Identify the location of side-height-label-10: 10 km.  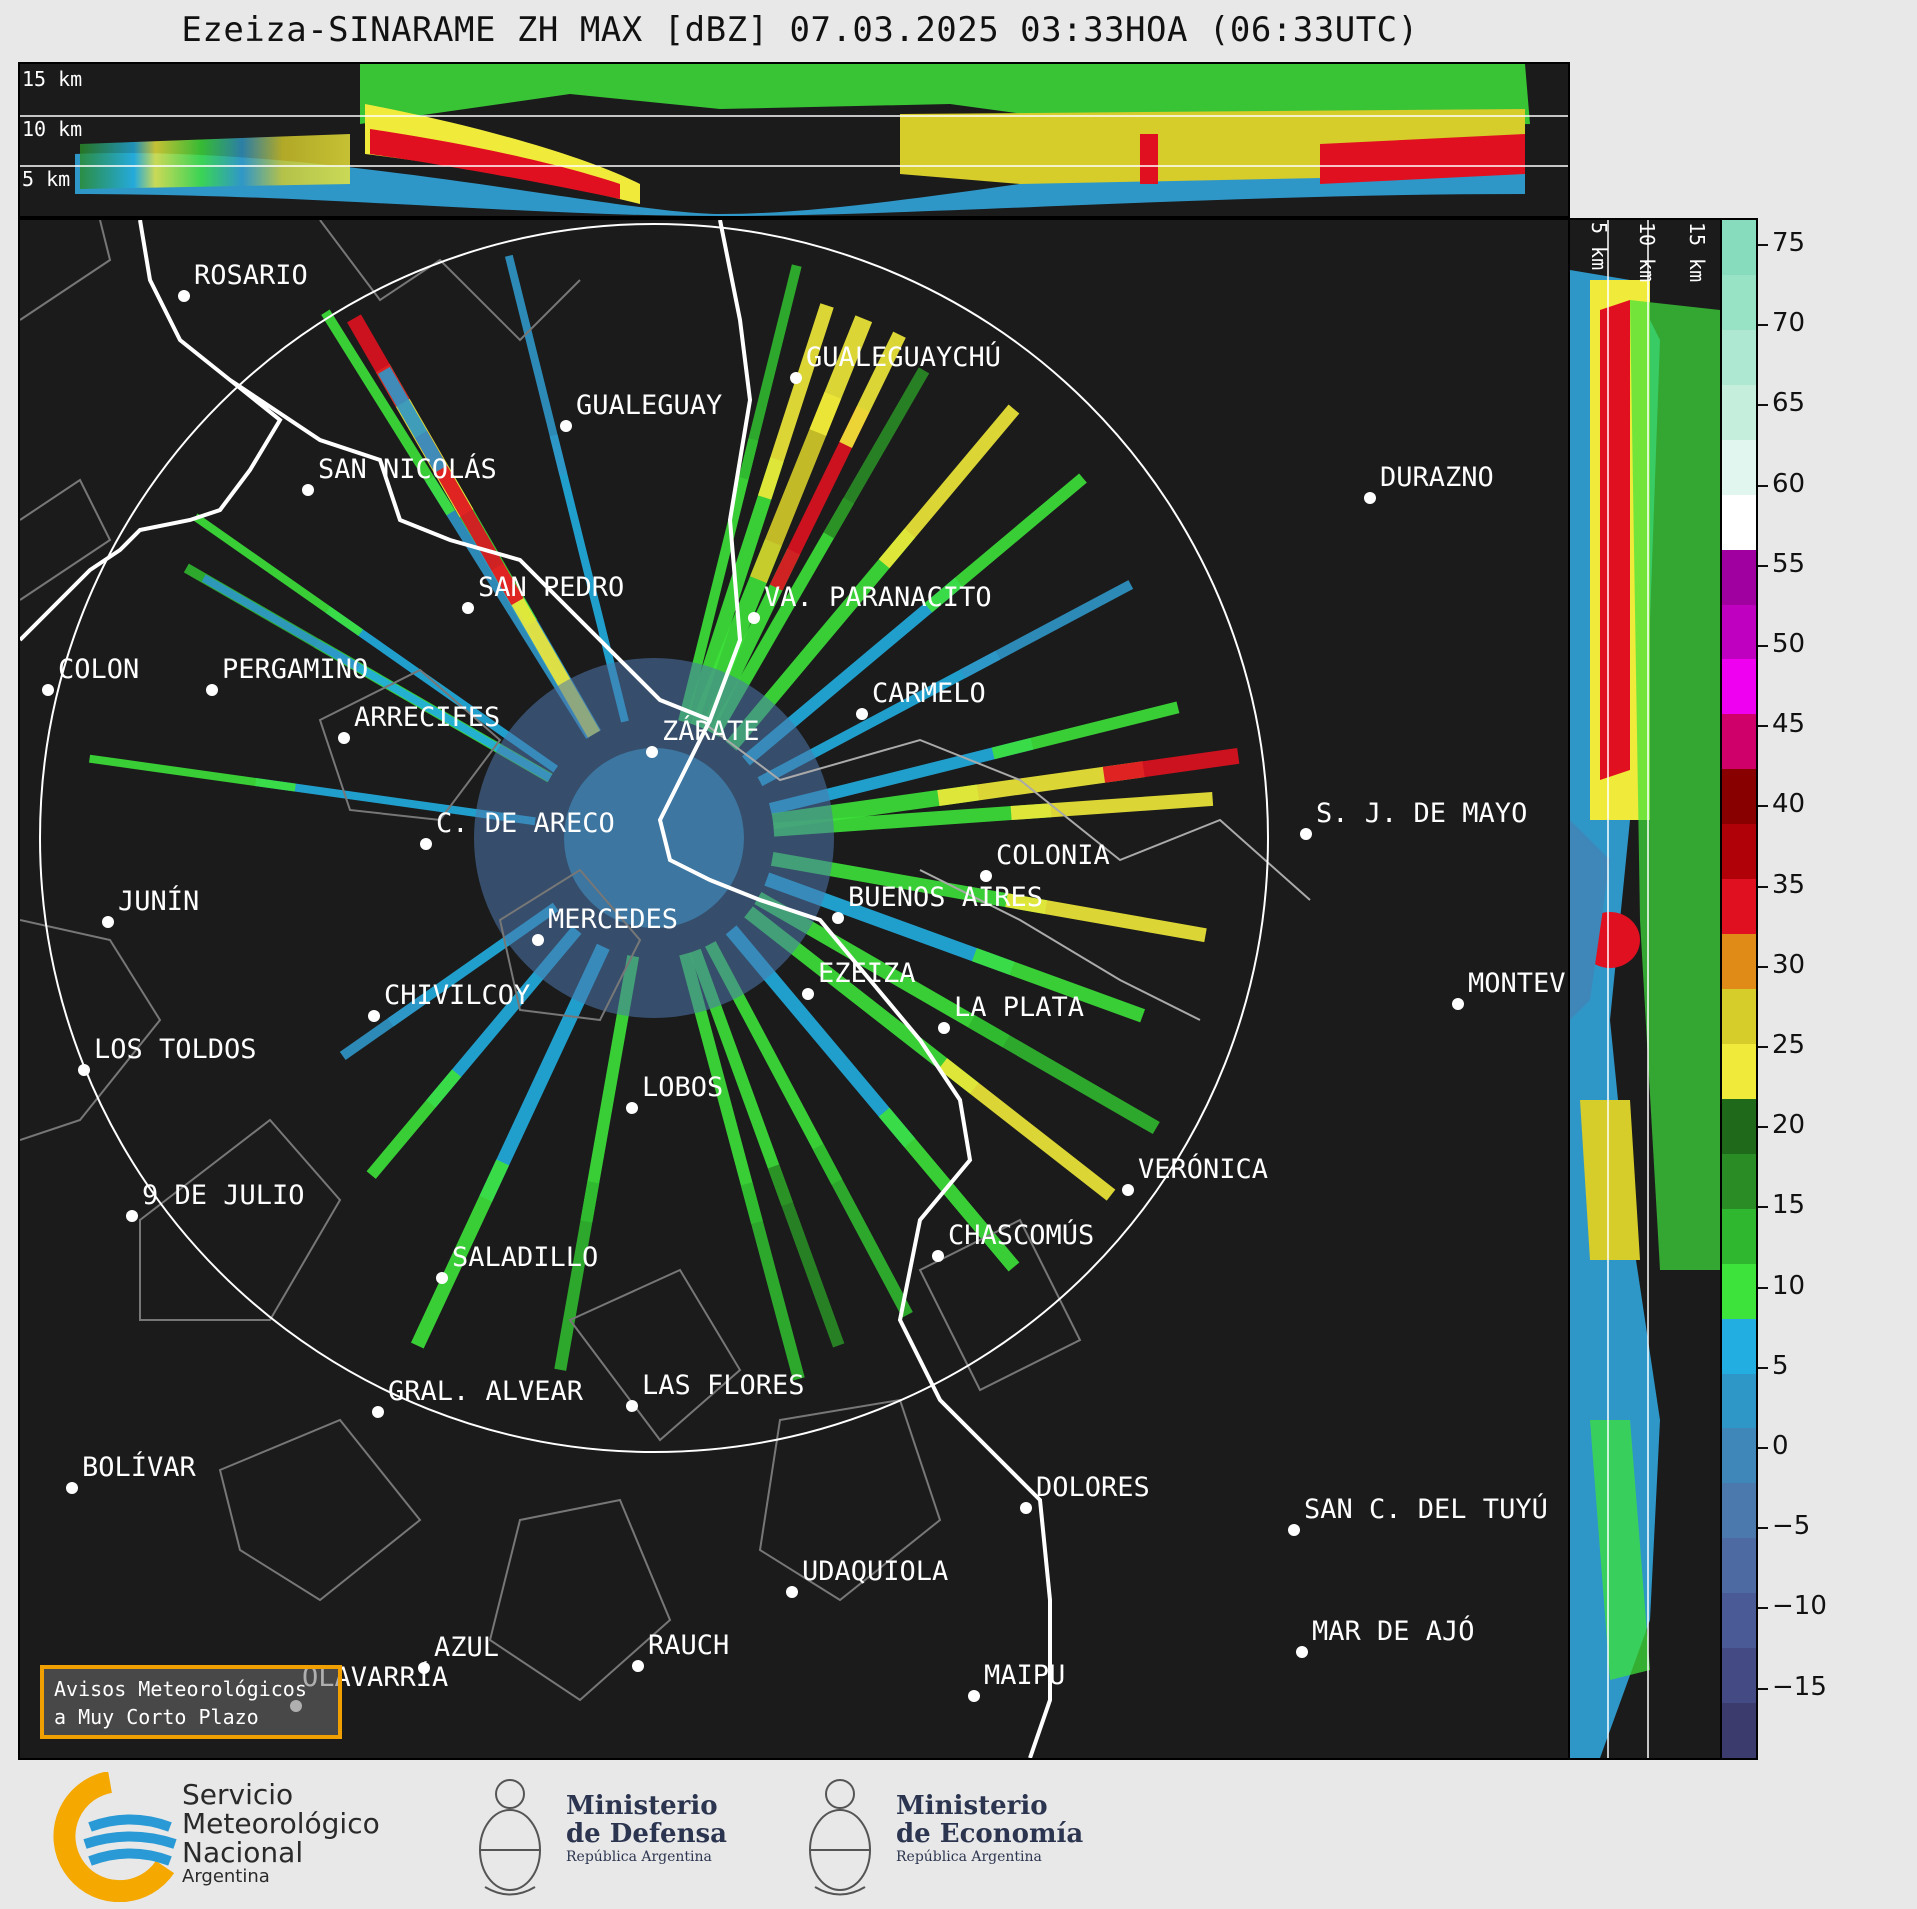
(1647, 252).